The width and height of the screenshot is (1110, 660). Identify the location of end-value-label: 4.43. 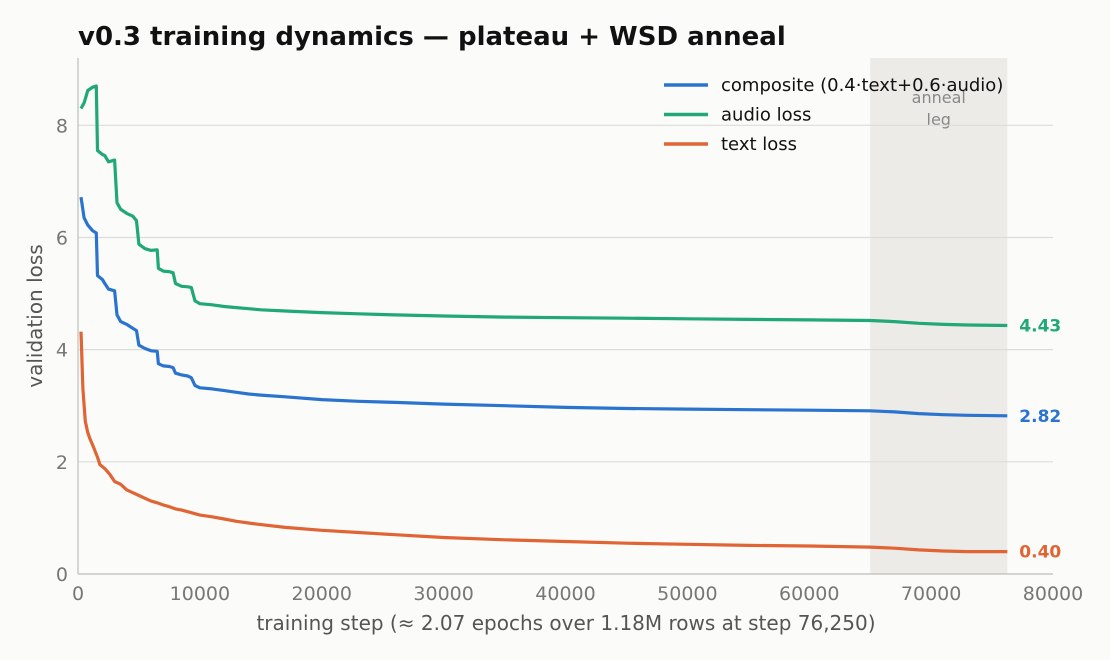
(1040, 327).